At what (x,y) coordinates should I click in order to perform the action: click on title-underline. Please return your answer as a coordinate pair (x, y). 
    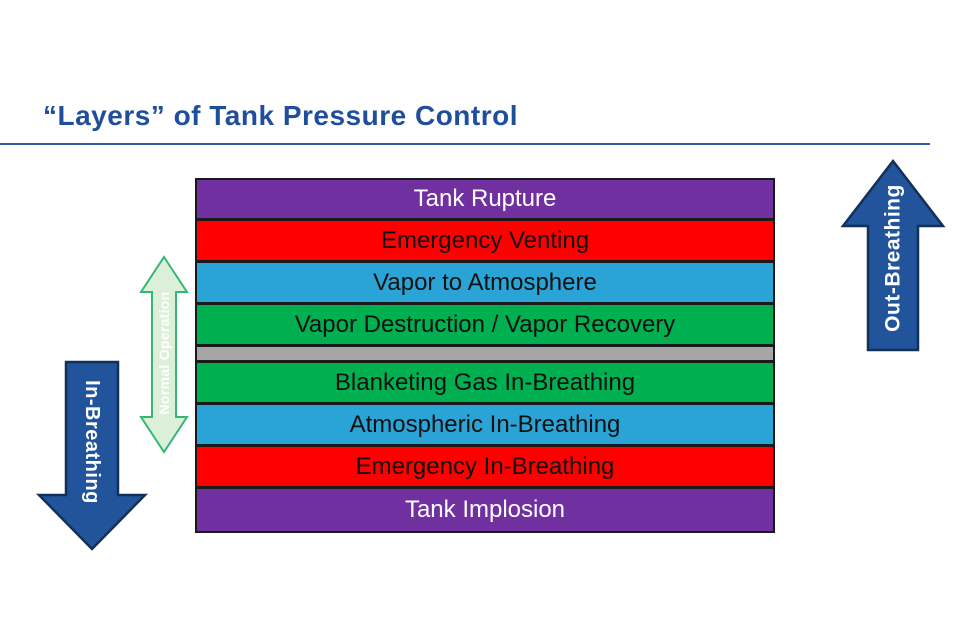
    Looking at the image, I should click on (465, 144).